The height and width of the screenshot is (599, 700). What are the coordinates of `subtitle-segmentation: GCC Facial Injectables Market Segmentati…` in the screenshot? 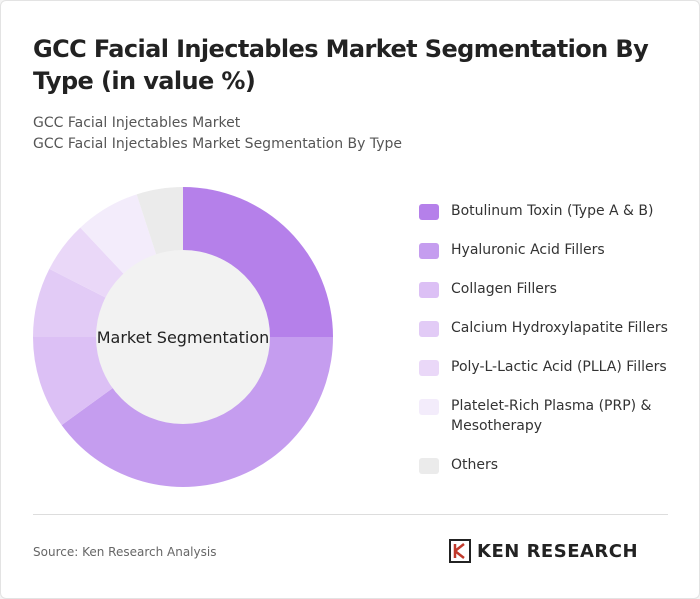 It's located at (218, 144).